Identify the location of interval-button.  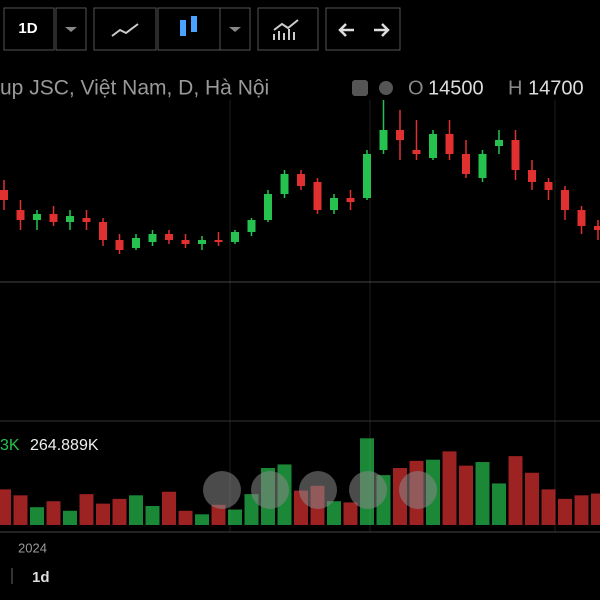
(29, 29).